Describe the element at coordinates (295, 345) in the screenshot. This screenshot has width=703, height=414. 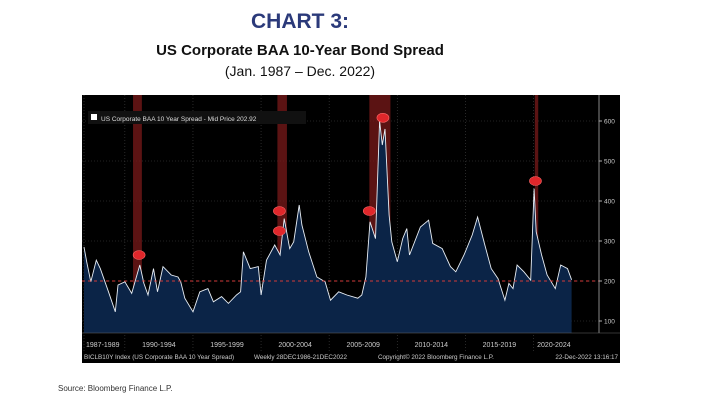
I see `period-label: 2000-2004` at that location.